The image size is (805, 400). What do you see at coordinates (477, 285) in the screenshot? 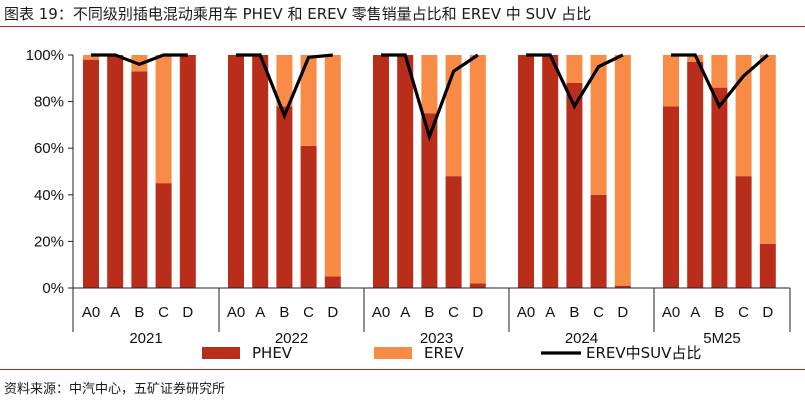
I see `bar-phev-2023-D` at bounding box center [477, 285].